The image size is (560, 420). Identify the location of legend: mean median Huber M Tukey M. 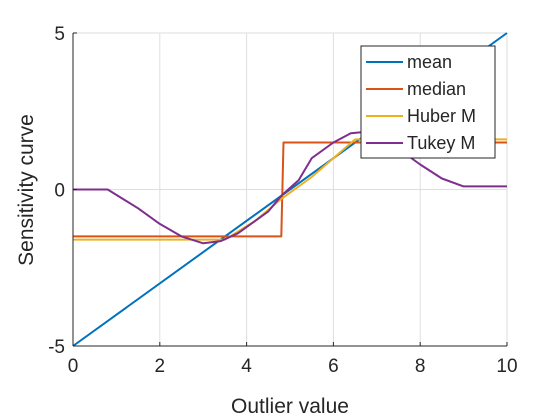
(428, 102).